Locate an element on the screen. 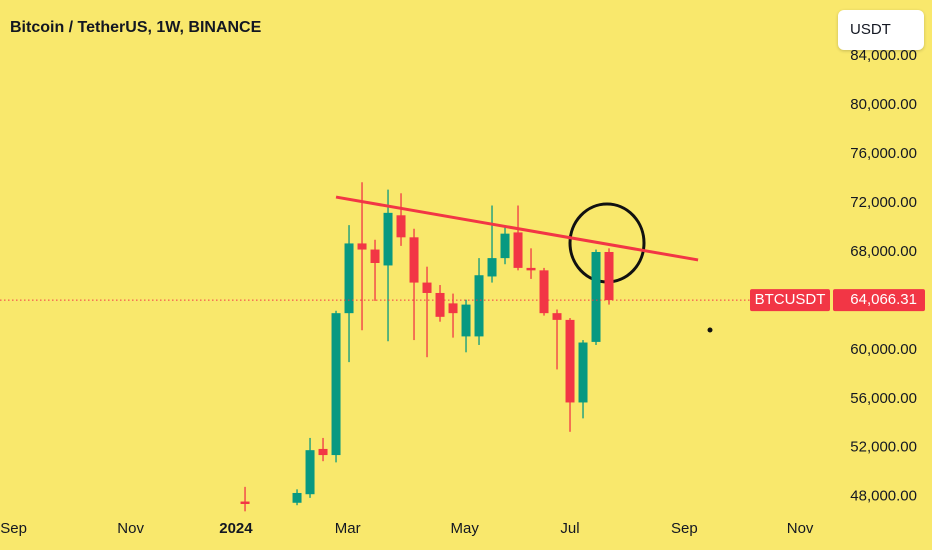  y-tick-label: 76,000.00 is located at coordinates (883, 153).